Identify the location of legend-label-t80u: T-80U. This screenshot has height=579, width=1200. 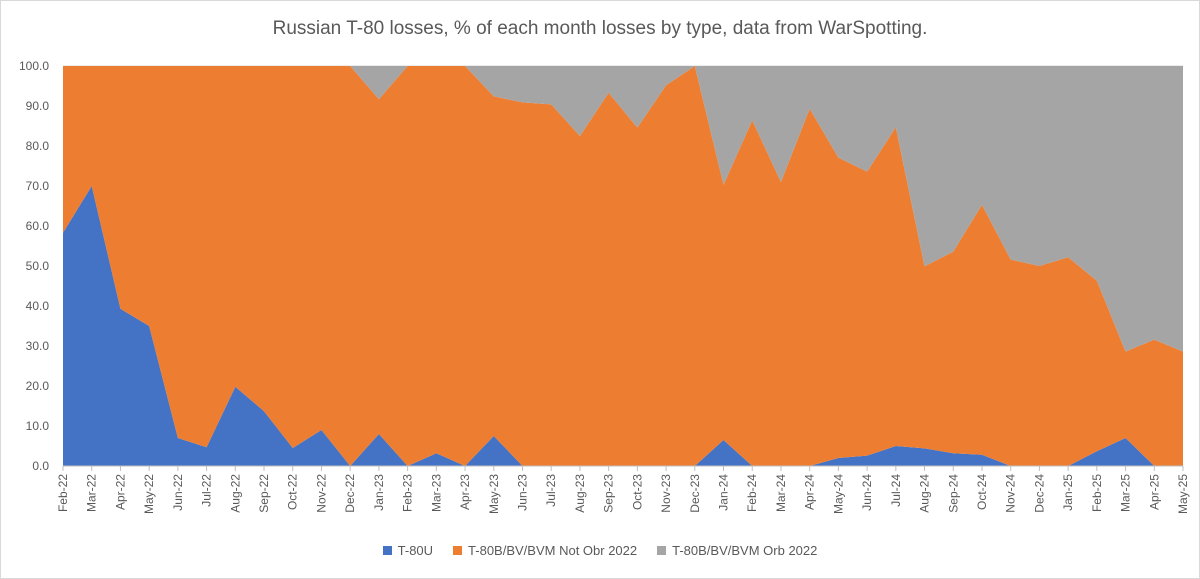
(415, 550).